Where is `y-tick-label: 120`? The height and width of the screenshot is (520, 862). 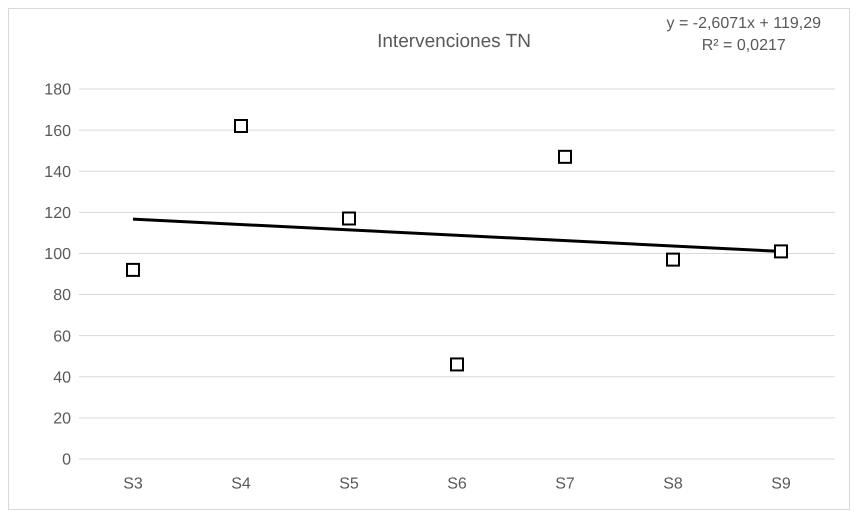 y-tick-label: 120 is located at coordinates (58, 213).